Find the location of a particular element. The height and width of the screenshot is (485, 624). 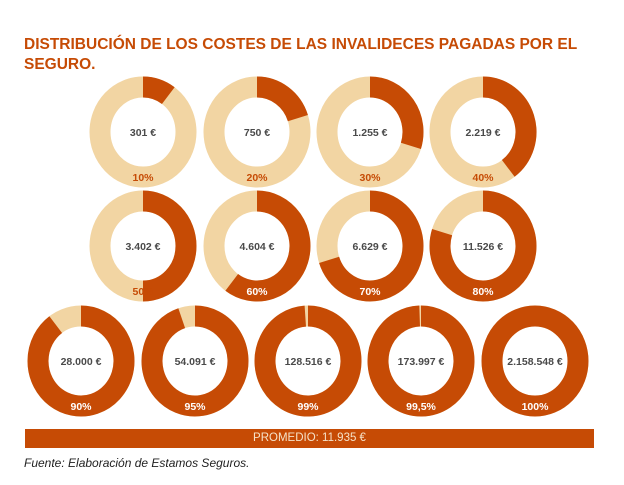

donut-value-label: 11.526 € is located at coordinates (483, 247).